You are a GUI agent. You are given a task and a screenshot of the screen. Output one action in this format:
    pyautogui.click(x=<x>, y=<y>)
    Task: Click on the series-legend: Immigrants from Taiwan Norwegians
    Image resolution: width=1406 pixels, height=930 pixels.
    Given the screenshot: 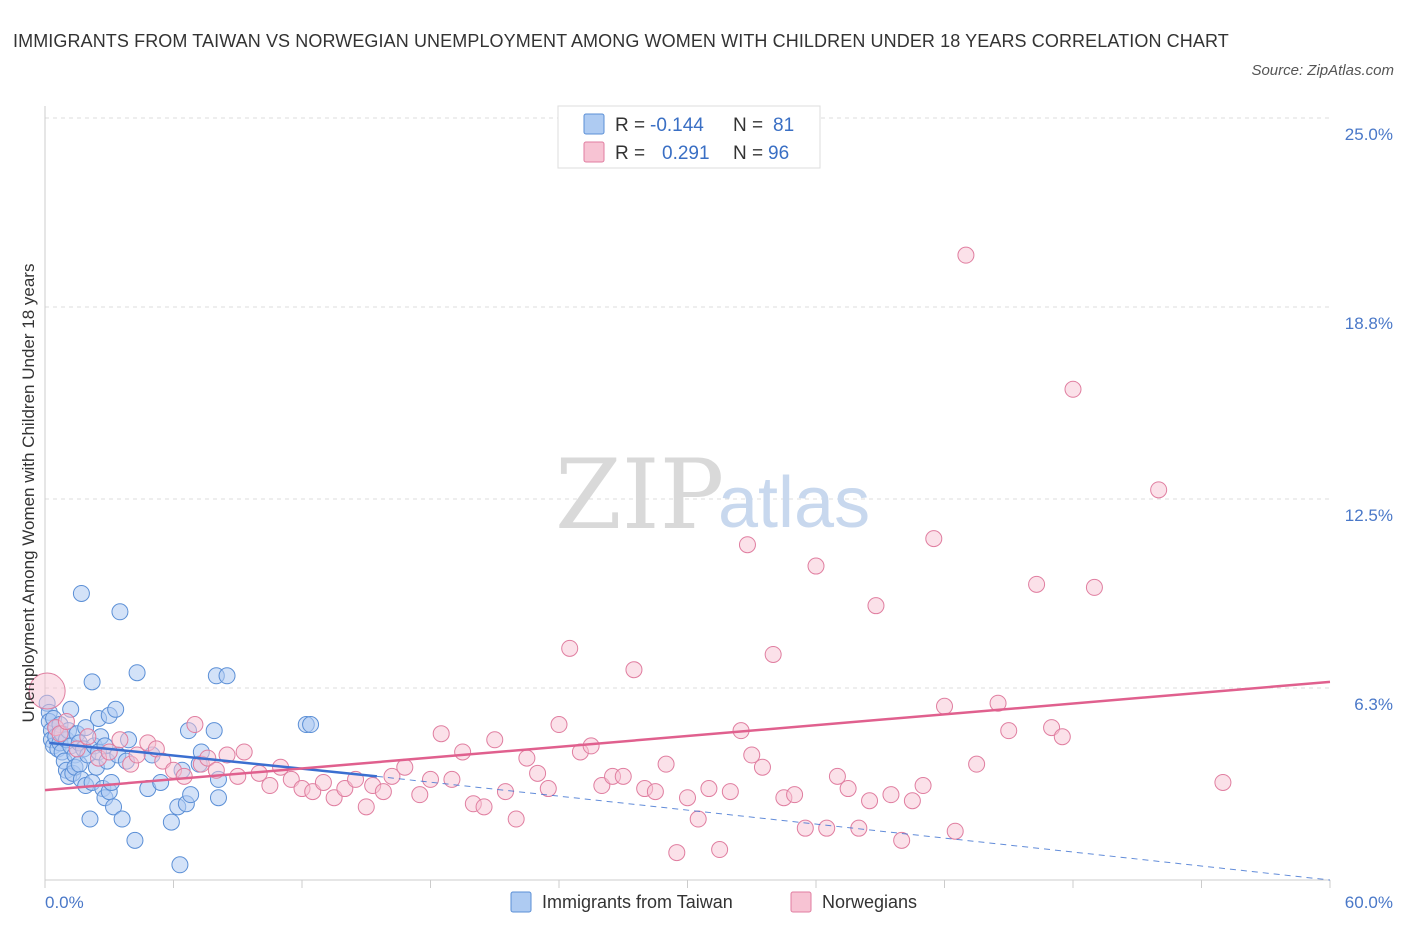 What is the action you would take?
    pyautogui.click(x=713, y=902)
    